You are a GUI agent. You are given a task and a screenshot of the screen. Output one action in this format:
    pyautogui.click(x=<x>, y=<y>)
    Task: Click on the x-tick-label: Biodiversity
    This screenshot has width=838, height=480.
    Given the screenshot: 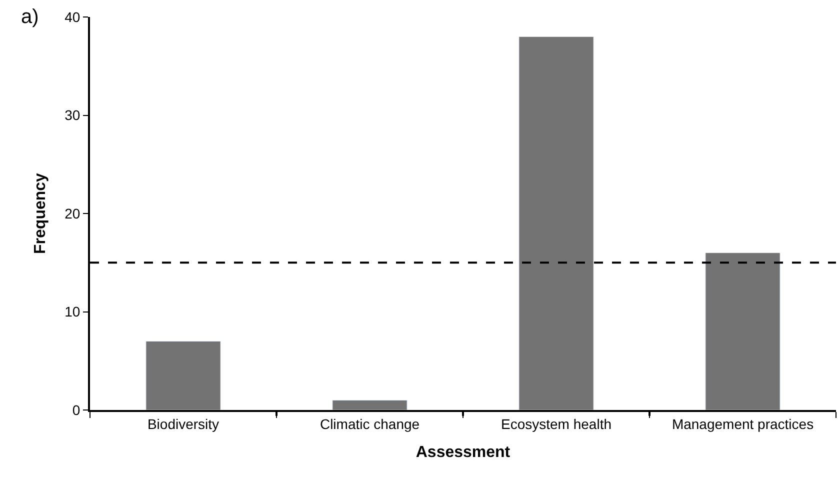 What is the action you would take?
    pyautogui.click(x=183, y=424)
    